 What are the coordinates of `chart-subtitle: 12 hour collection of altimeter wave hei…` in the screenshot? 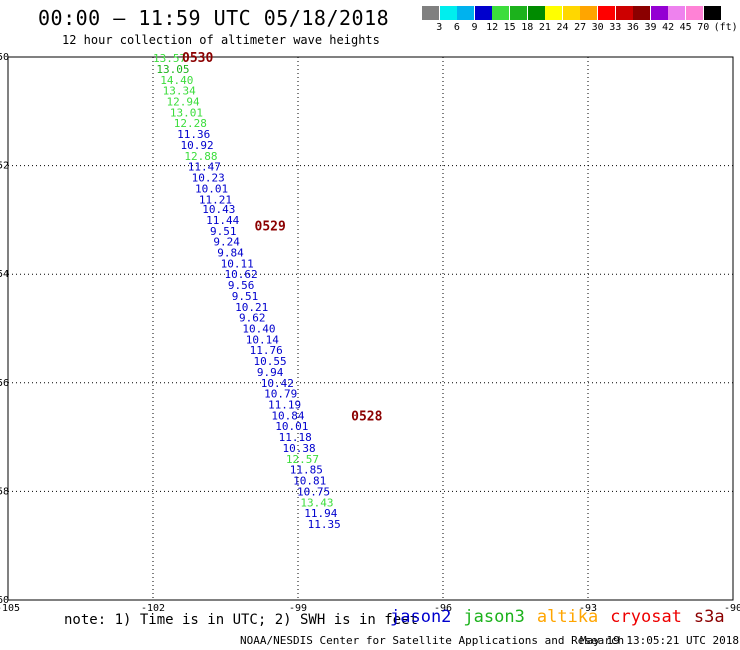 It's located at (221, 40).